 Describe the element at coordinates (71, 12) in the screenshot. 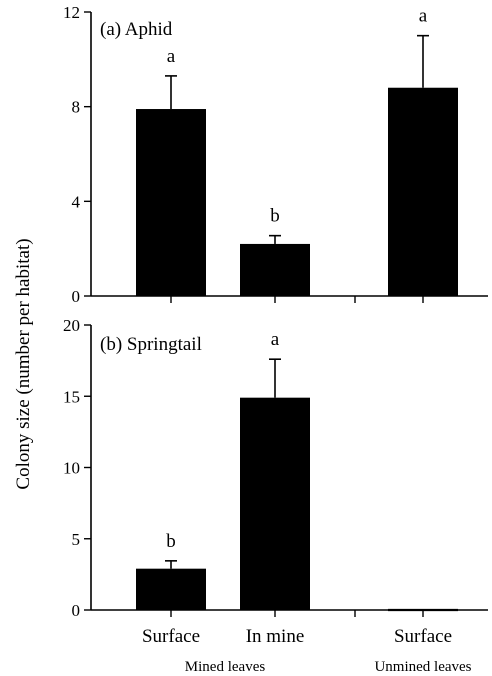

I see `panel-a-y-tick-label: 12` at that location.